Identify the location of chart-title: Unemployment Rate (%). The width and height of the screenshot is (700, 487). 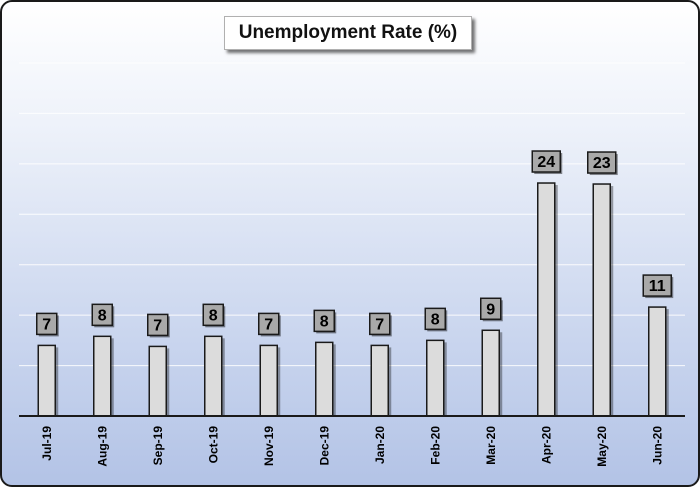
(348, 33).